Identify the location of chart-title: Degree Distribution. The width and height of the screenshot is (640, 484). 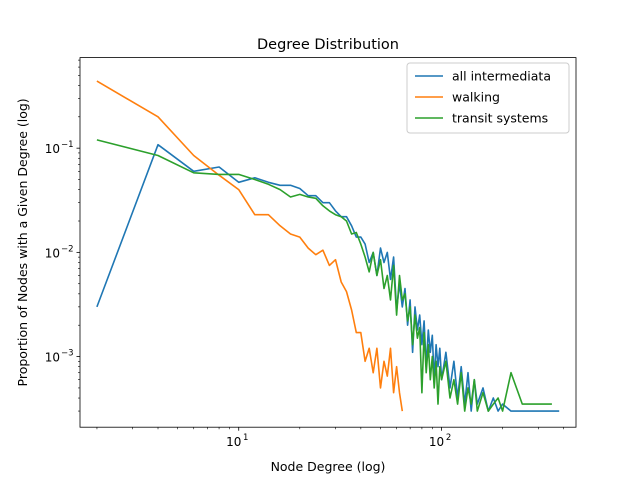
(328, 45).